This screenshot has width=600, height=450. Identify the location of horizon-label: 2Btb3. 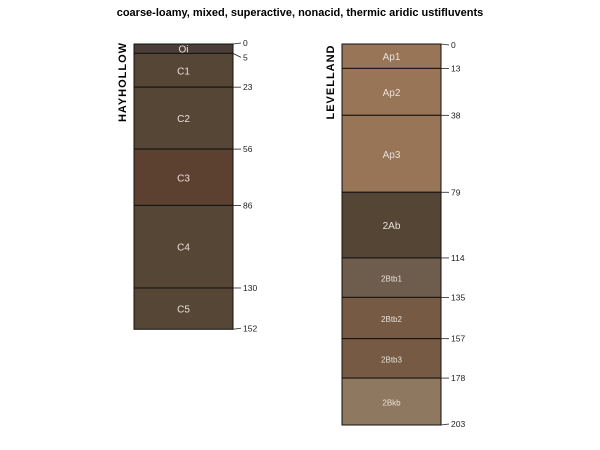
(391, 359).